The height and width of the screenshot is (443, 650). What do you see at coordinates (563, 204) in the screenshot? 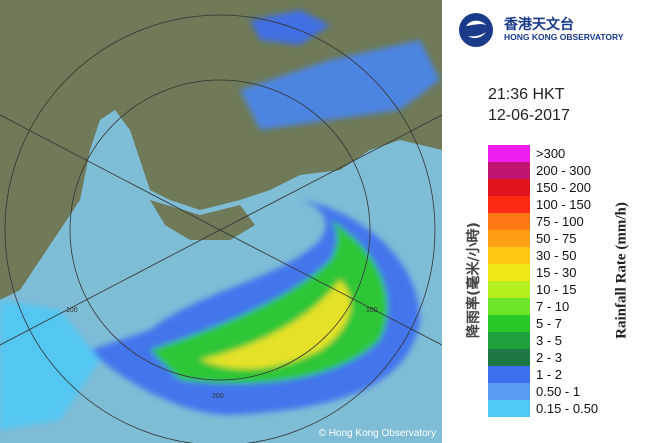
I see `legend-label: 100 - 150` at bounding box center [563, 204].